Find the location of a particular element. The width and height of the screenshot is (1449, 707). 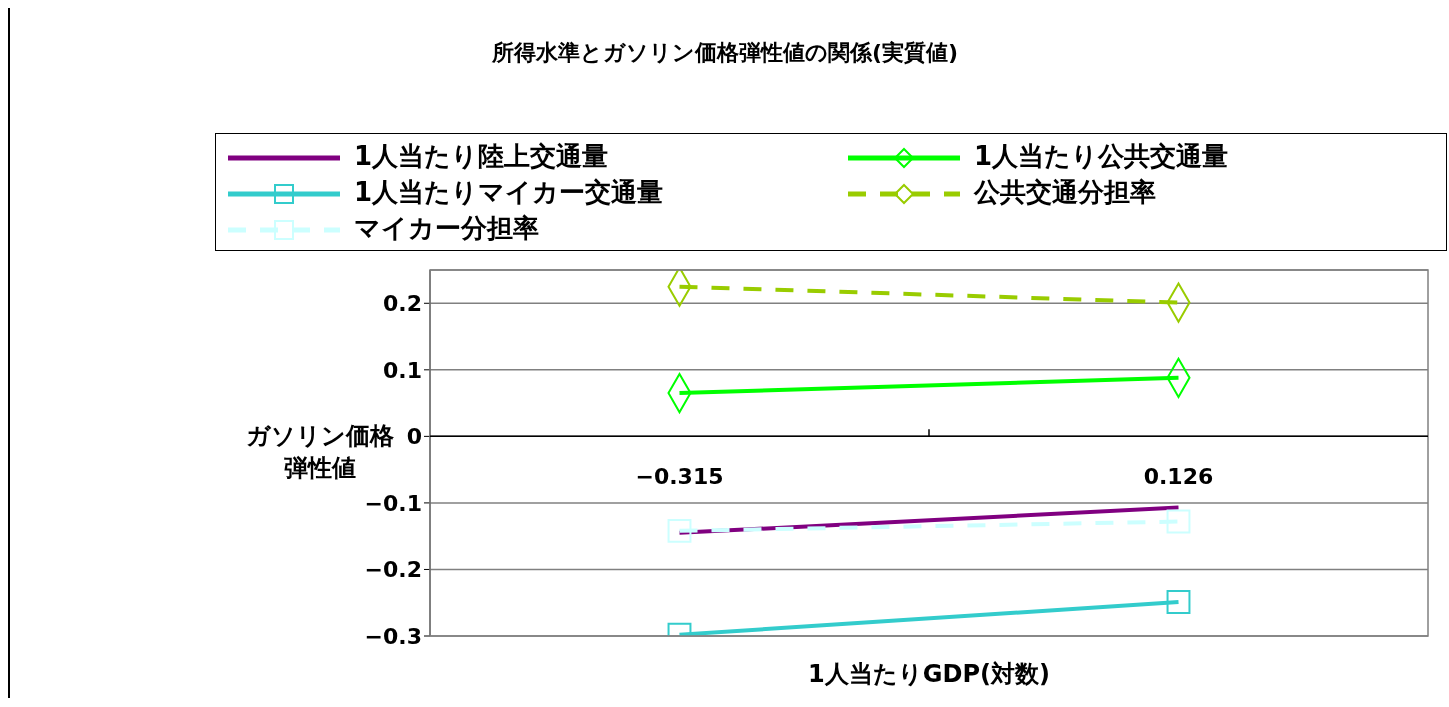

x-tick-label: 0.126 is located at coordinates (1178, 477).